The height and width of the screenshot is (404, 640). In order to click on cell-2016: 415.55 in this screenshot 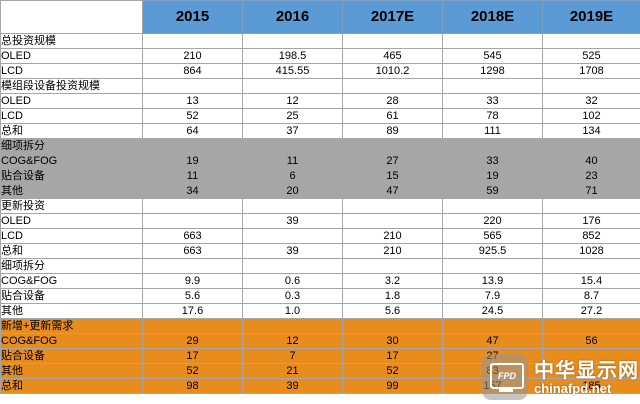, I will do `click(292, 71)`.